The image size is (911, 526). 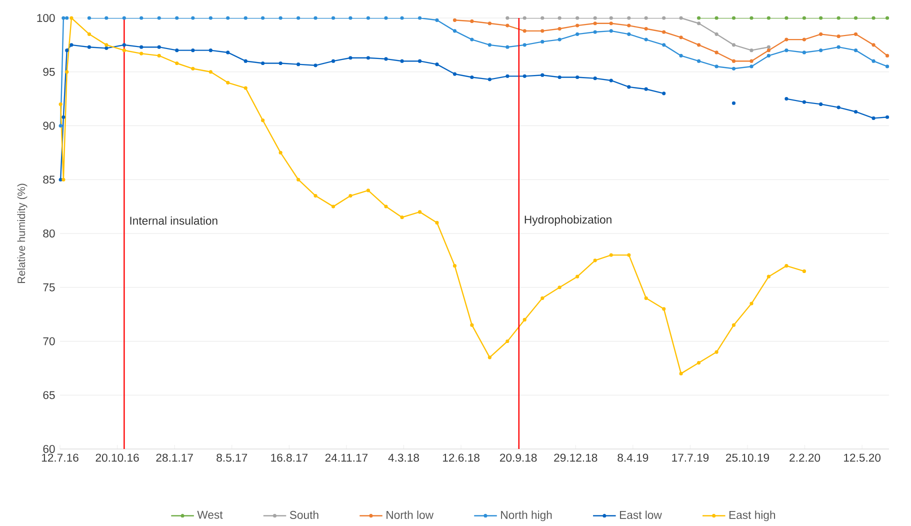 What do you see at coordinates (49, 395) in the screenshot?
I see `y-tick-label: 65` at bounding box center [49, 395].